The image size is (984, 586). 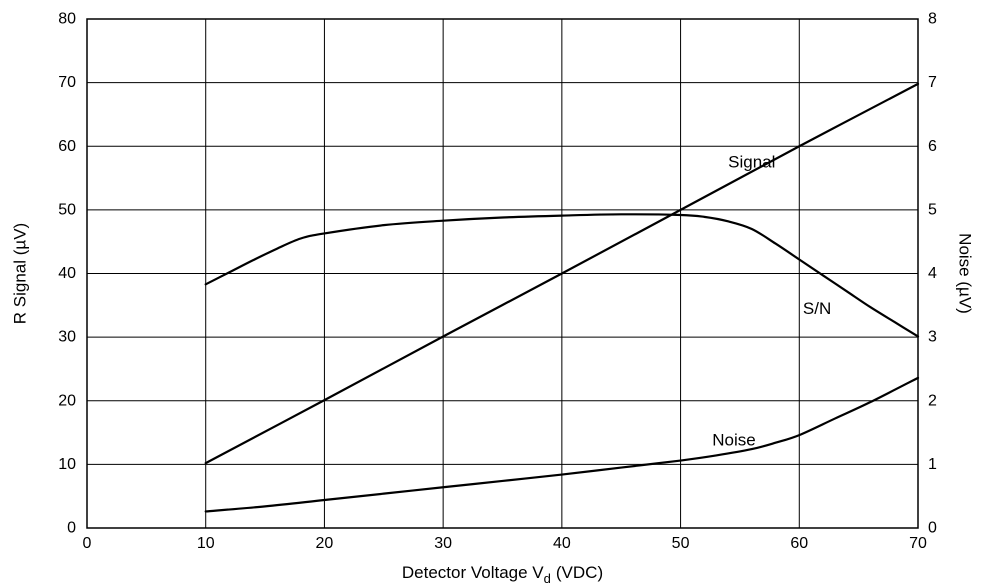 What do you see at coordinates (67, 273) in the screenshot?
I see `y-left-tick-label-4: 40` at bounding box center [67, 273].